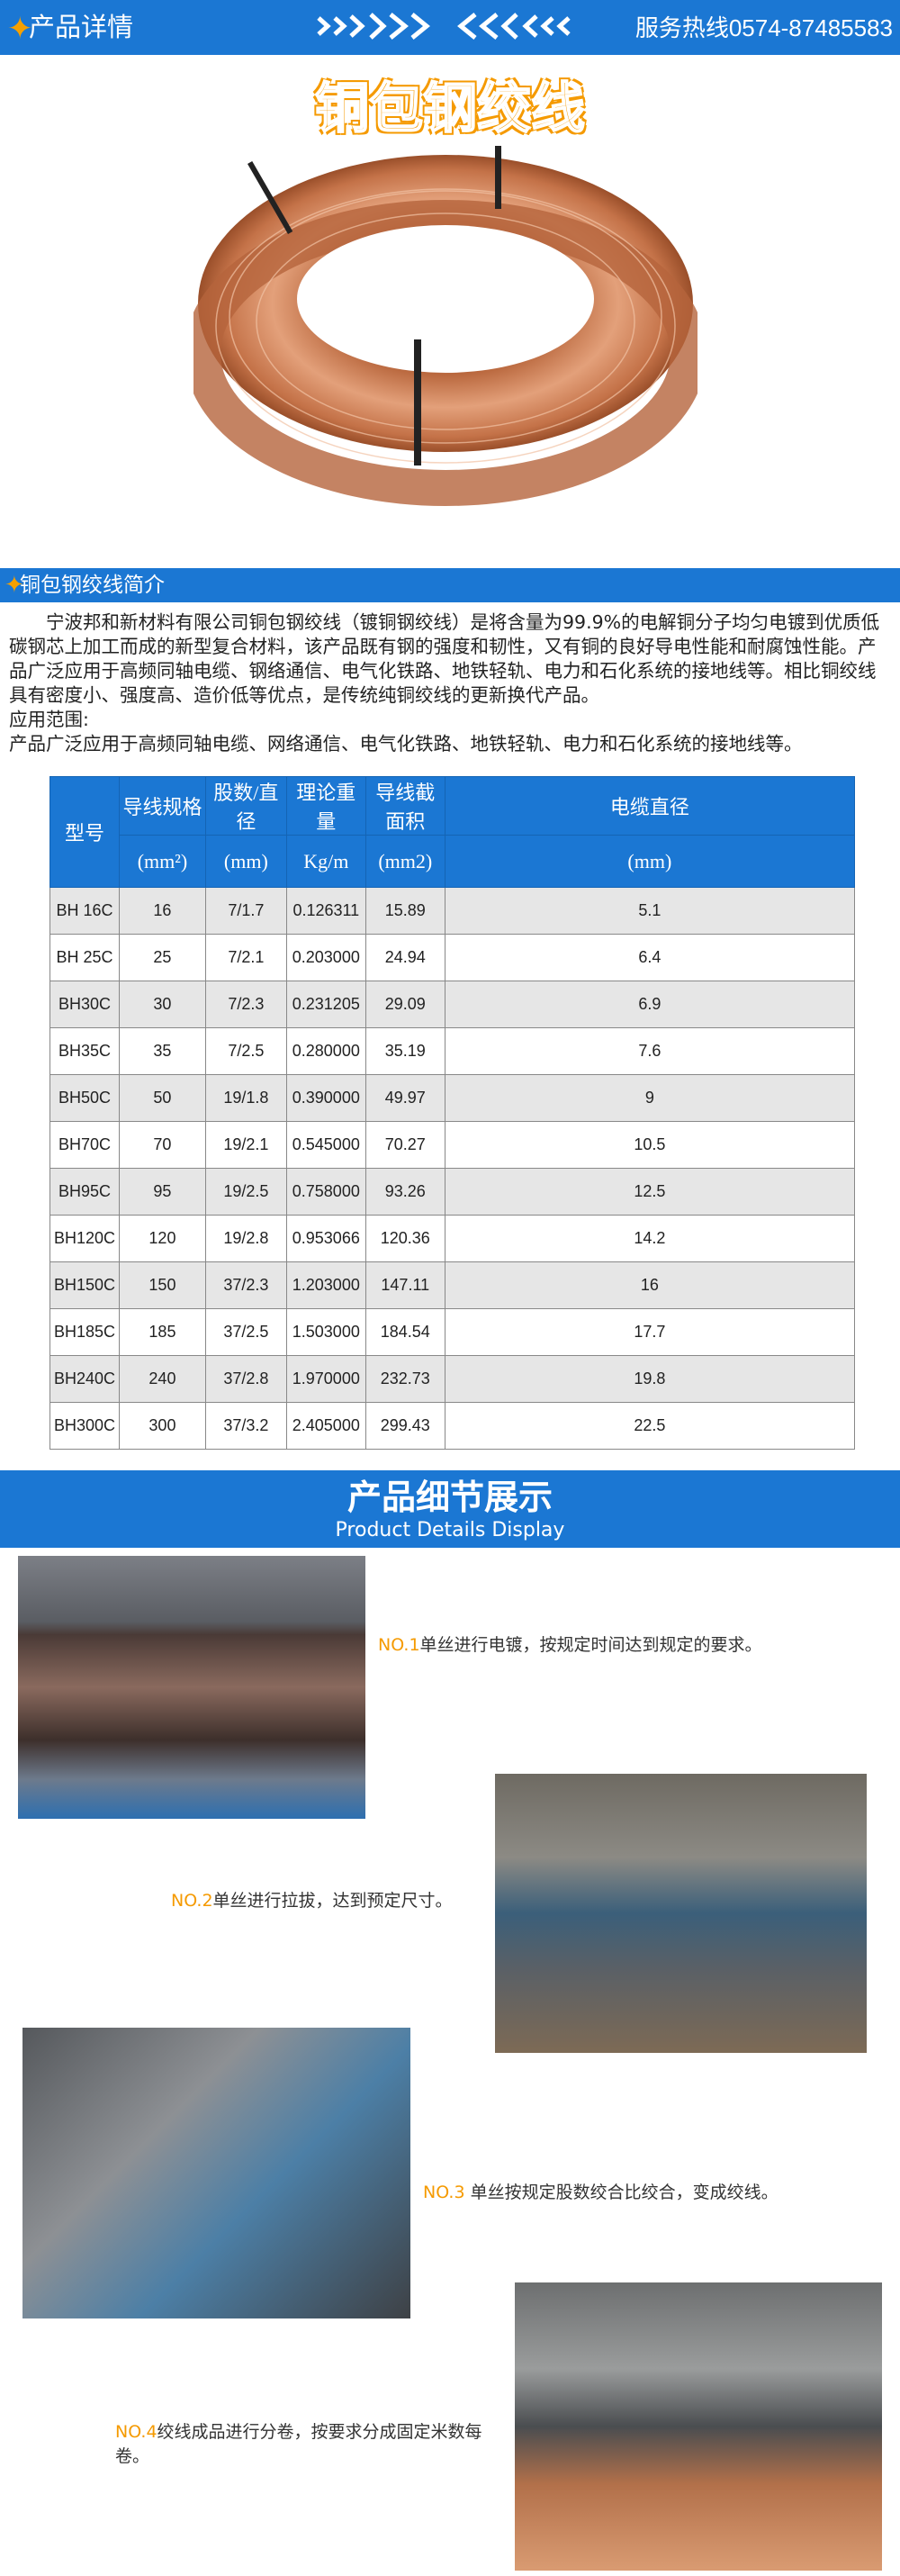 The height and width of the screenshot is (2576, 900). What do you see at coordinates (93, 585) in the screenshot?
I see `intro-section-title: 铜包钢绞线简介` at bounding box center [93, 585].